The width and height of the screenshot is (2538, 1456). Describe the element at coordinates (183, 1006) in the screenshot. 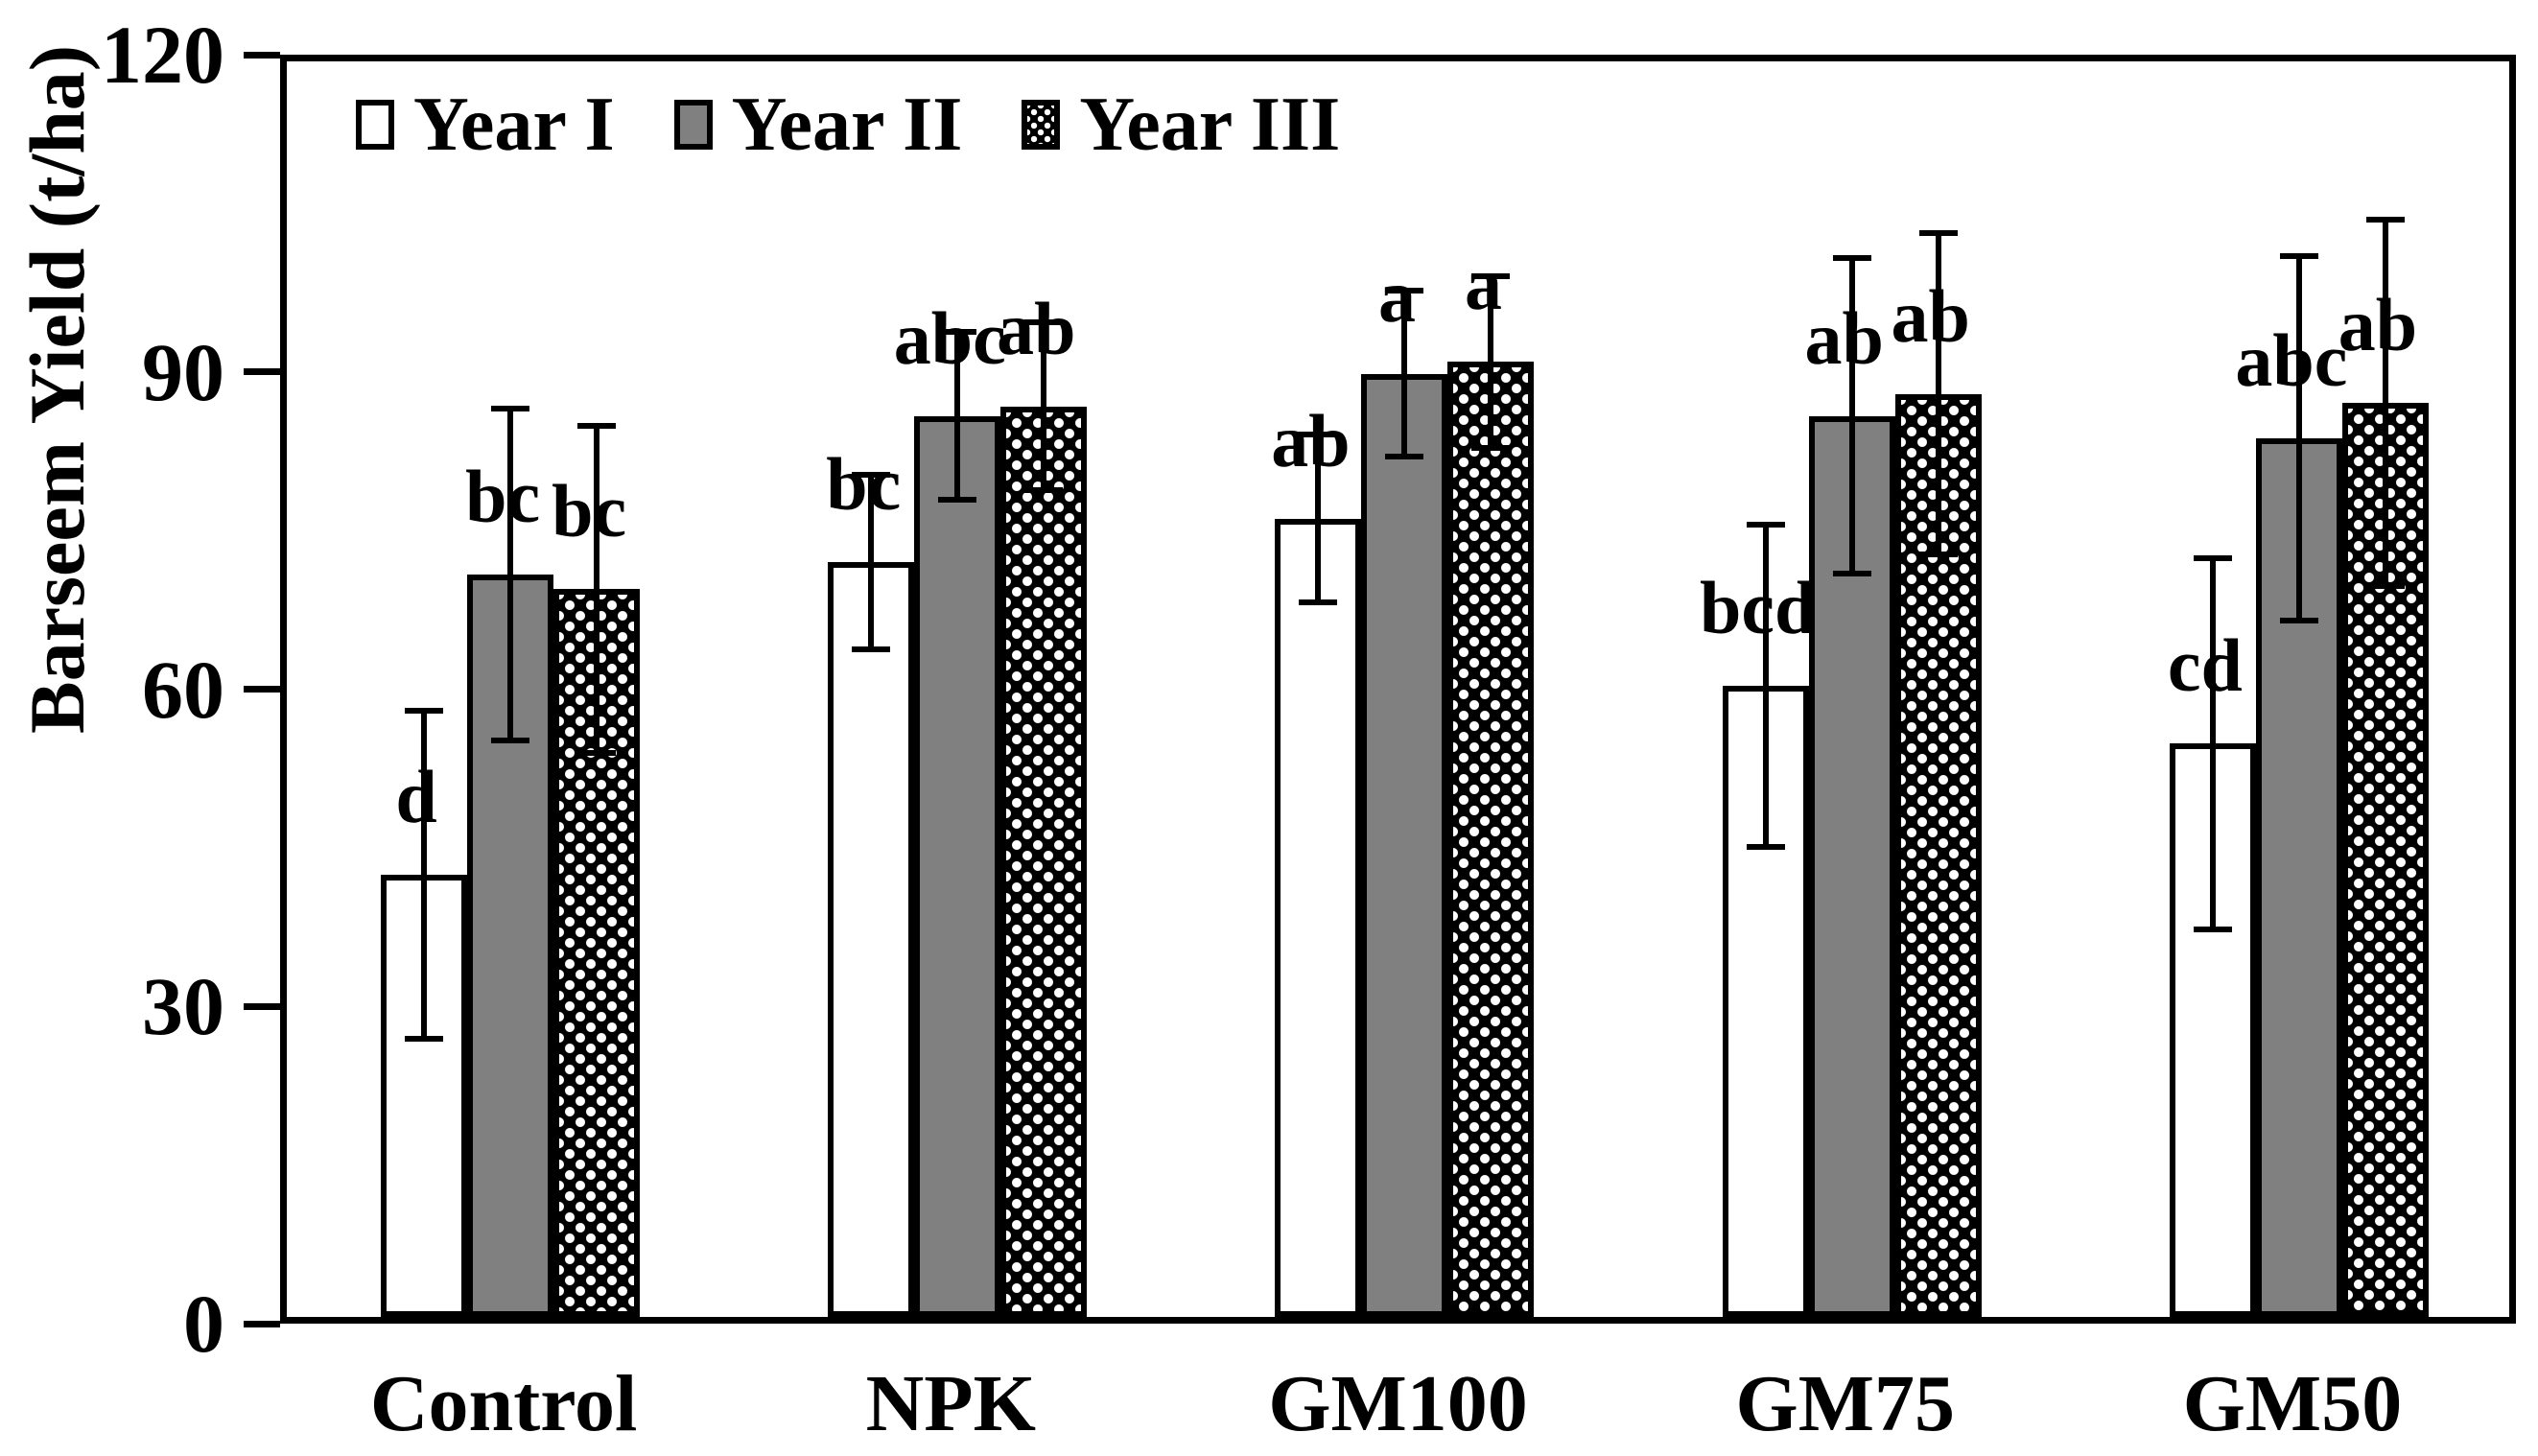

I see `y-tick-label: 30` at that location.